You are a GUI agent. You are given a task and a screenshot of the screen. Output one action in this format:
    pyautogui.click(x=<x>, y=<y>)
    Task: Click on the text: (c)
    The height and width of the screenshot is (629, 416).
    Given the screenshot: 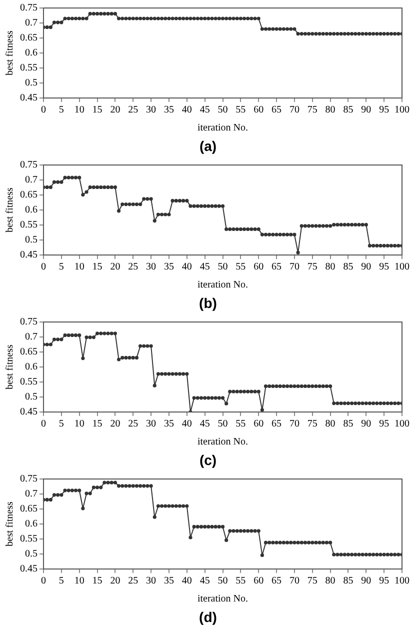 What is the action you would take?
    pyautogui.click(x=208, y=460)
    